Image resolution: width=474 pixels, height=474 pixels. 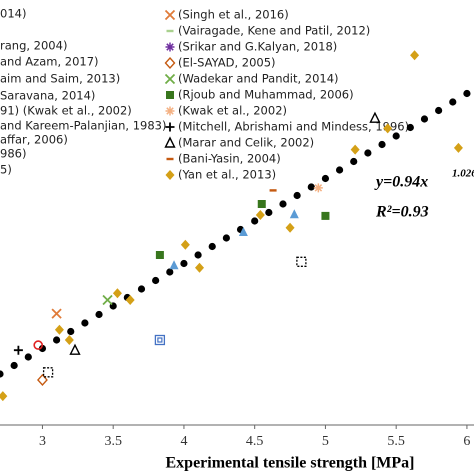 What do you see at coordinates (227, 175) in the screenshot?
I see `legend-label: (Yan et al., 2013)` at bounding box center [227, 175].